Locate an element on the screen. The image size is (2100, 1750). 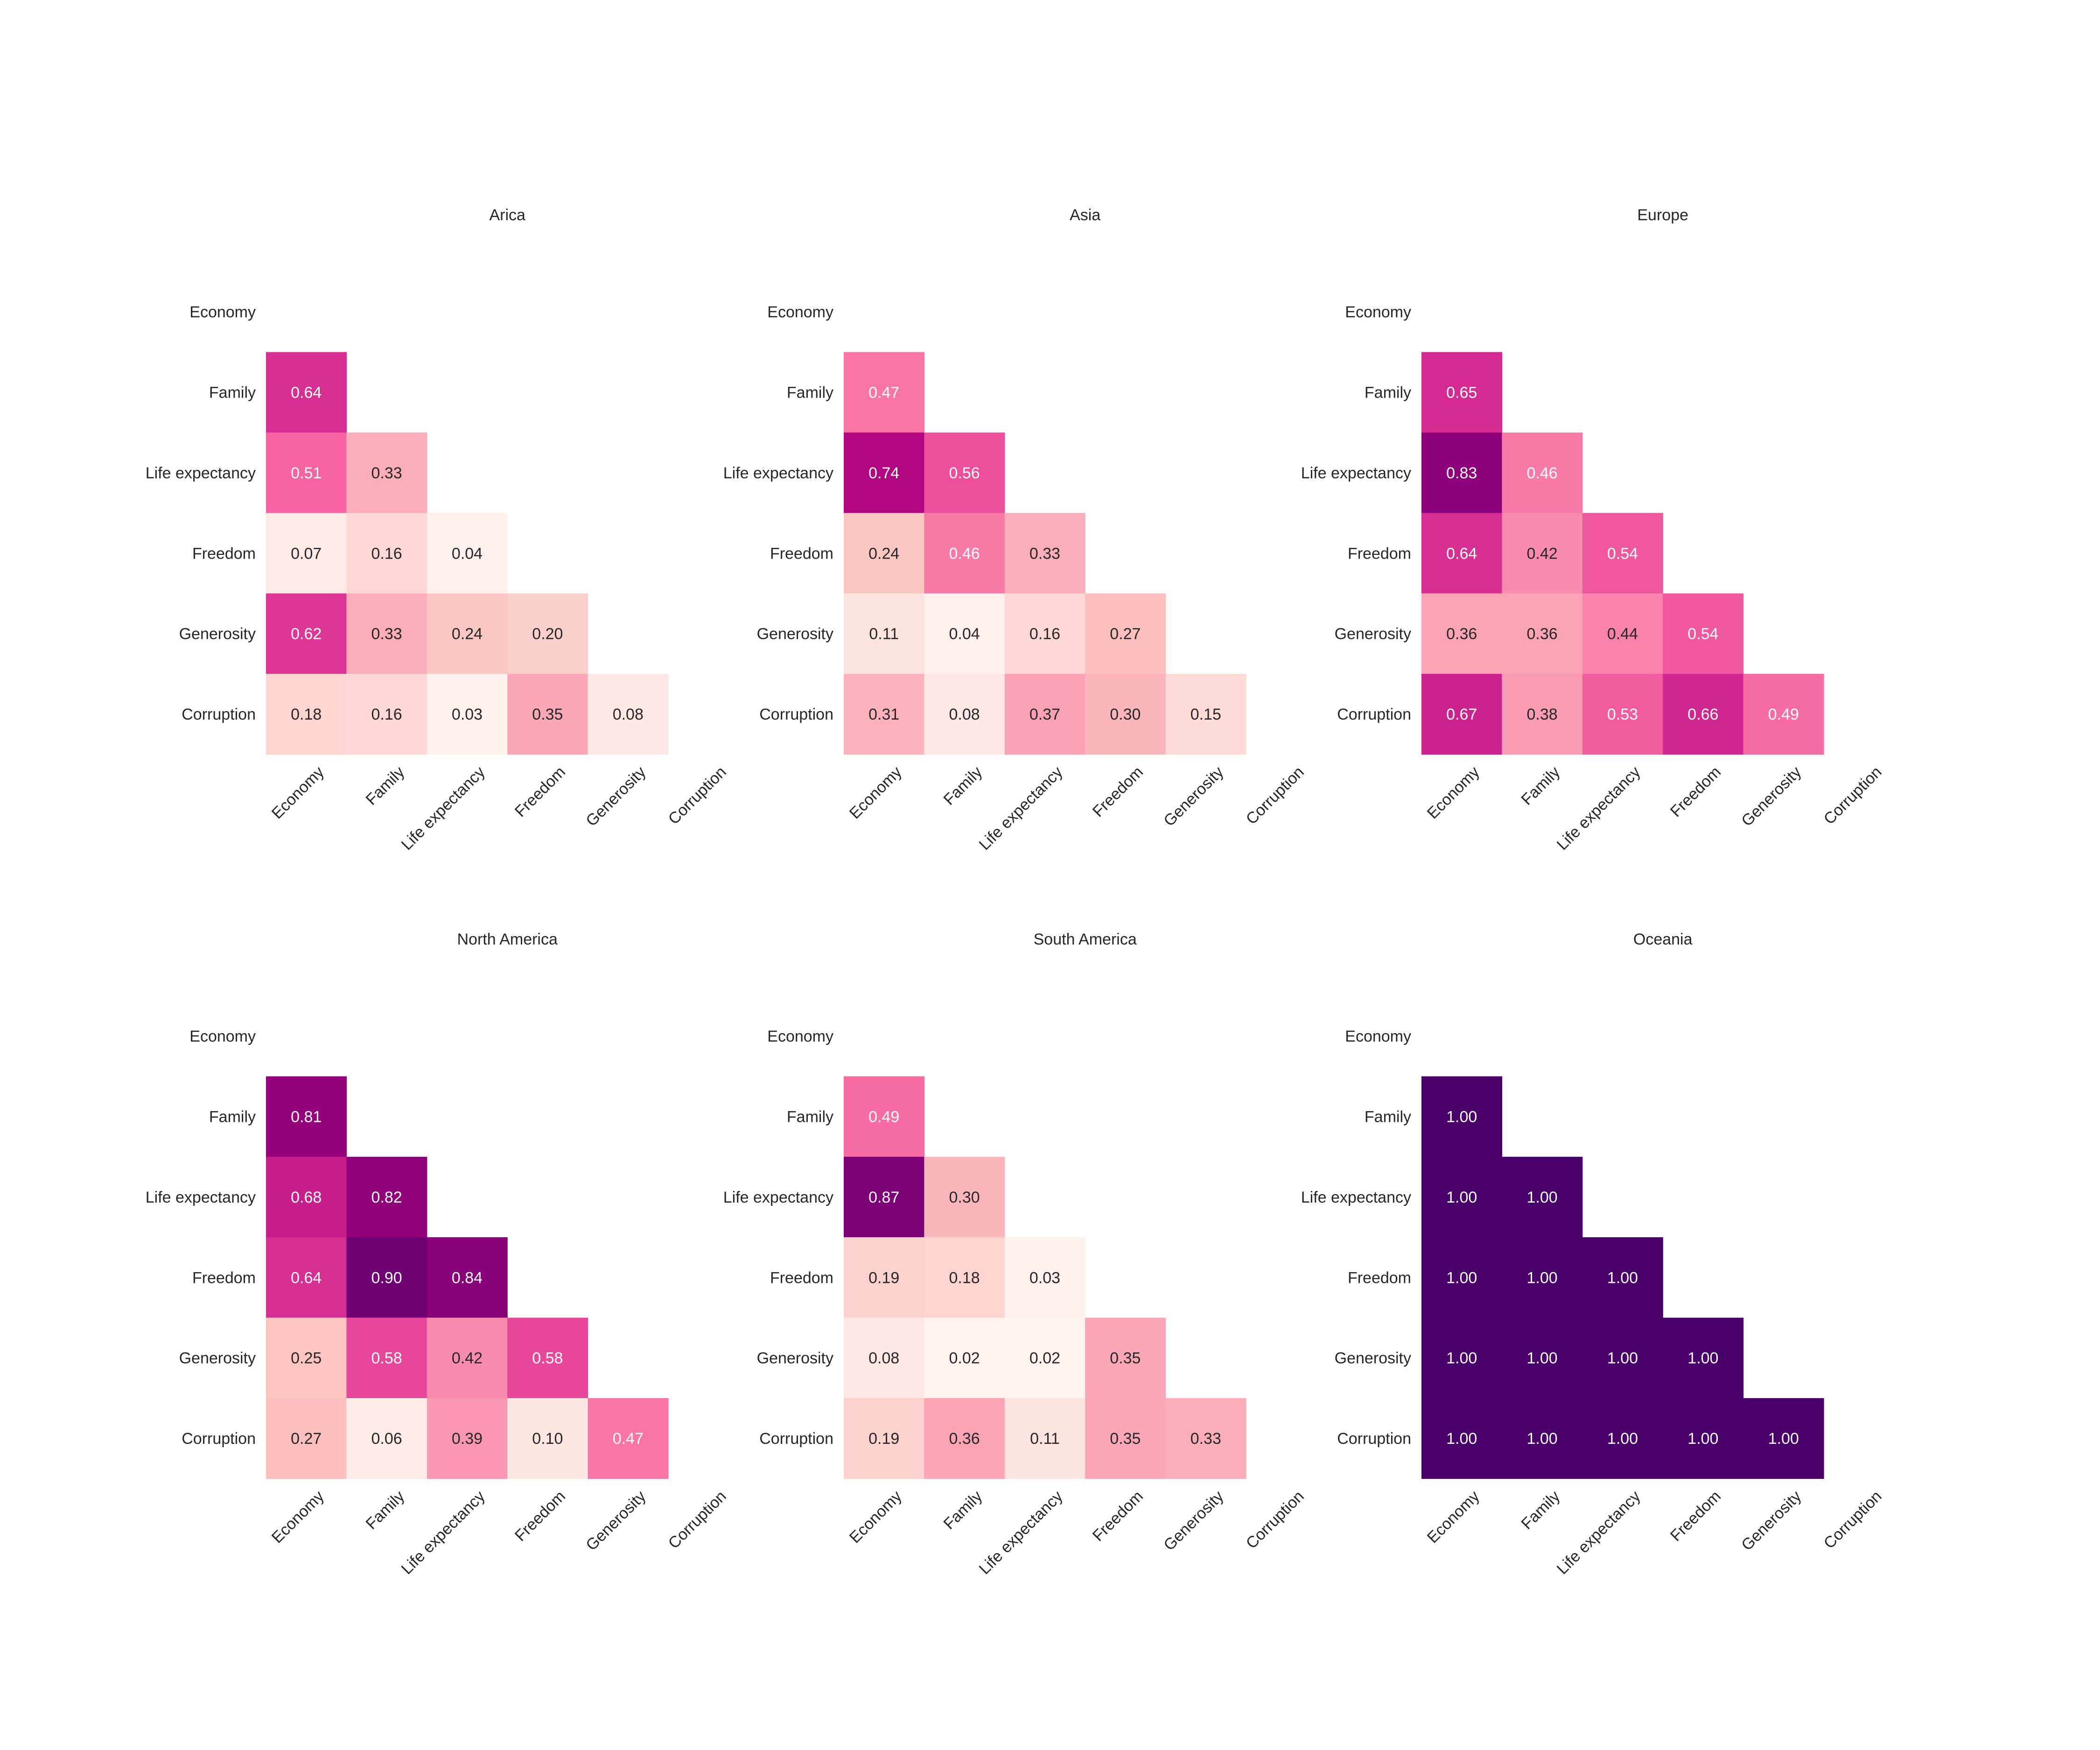
cell-value-label: 0.18 is located at coordinates (964, 1278).